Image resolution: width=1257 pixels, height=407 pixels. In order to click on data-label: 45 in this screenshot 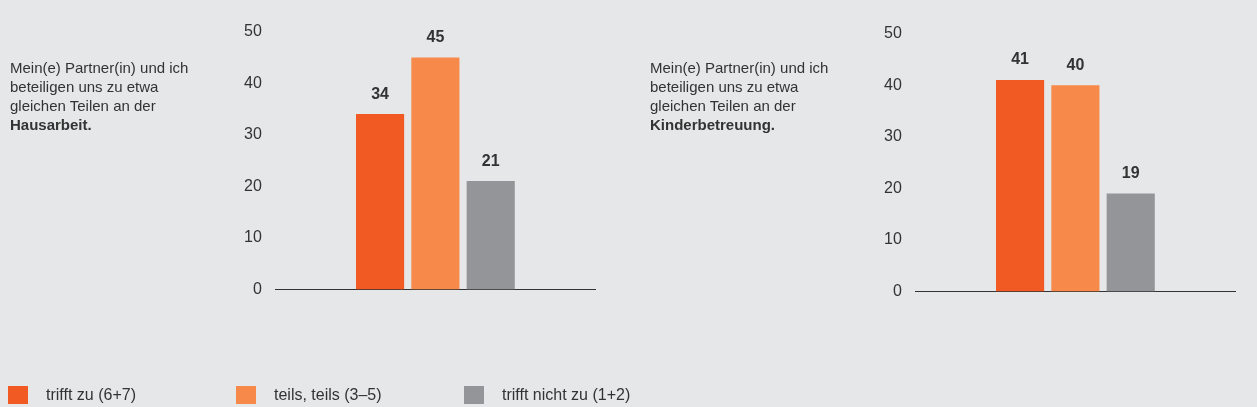, I will do `click(435, 36)`.